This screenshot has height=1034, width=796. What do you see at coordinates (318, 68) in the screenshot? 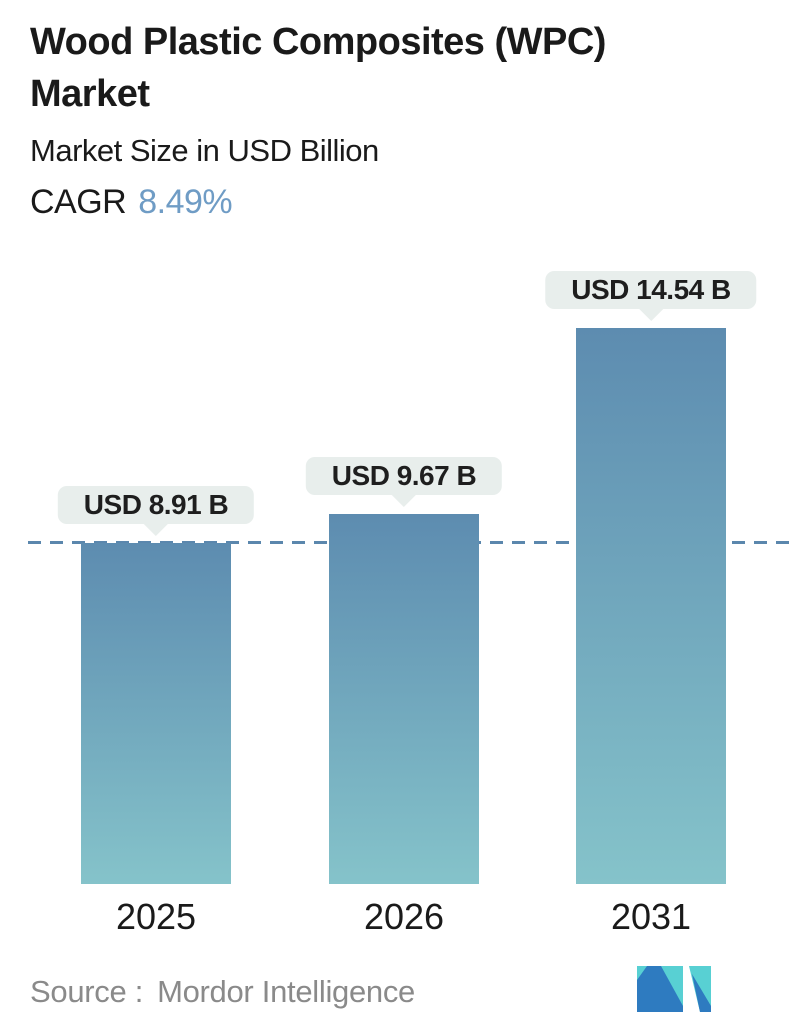
I see `chart-title: Wood Plastic Composites (WPC) Market` at bounding box center [318, 68].